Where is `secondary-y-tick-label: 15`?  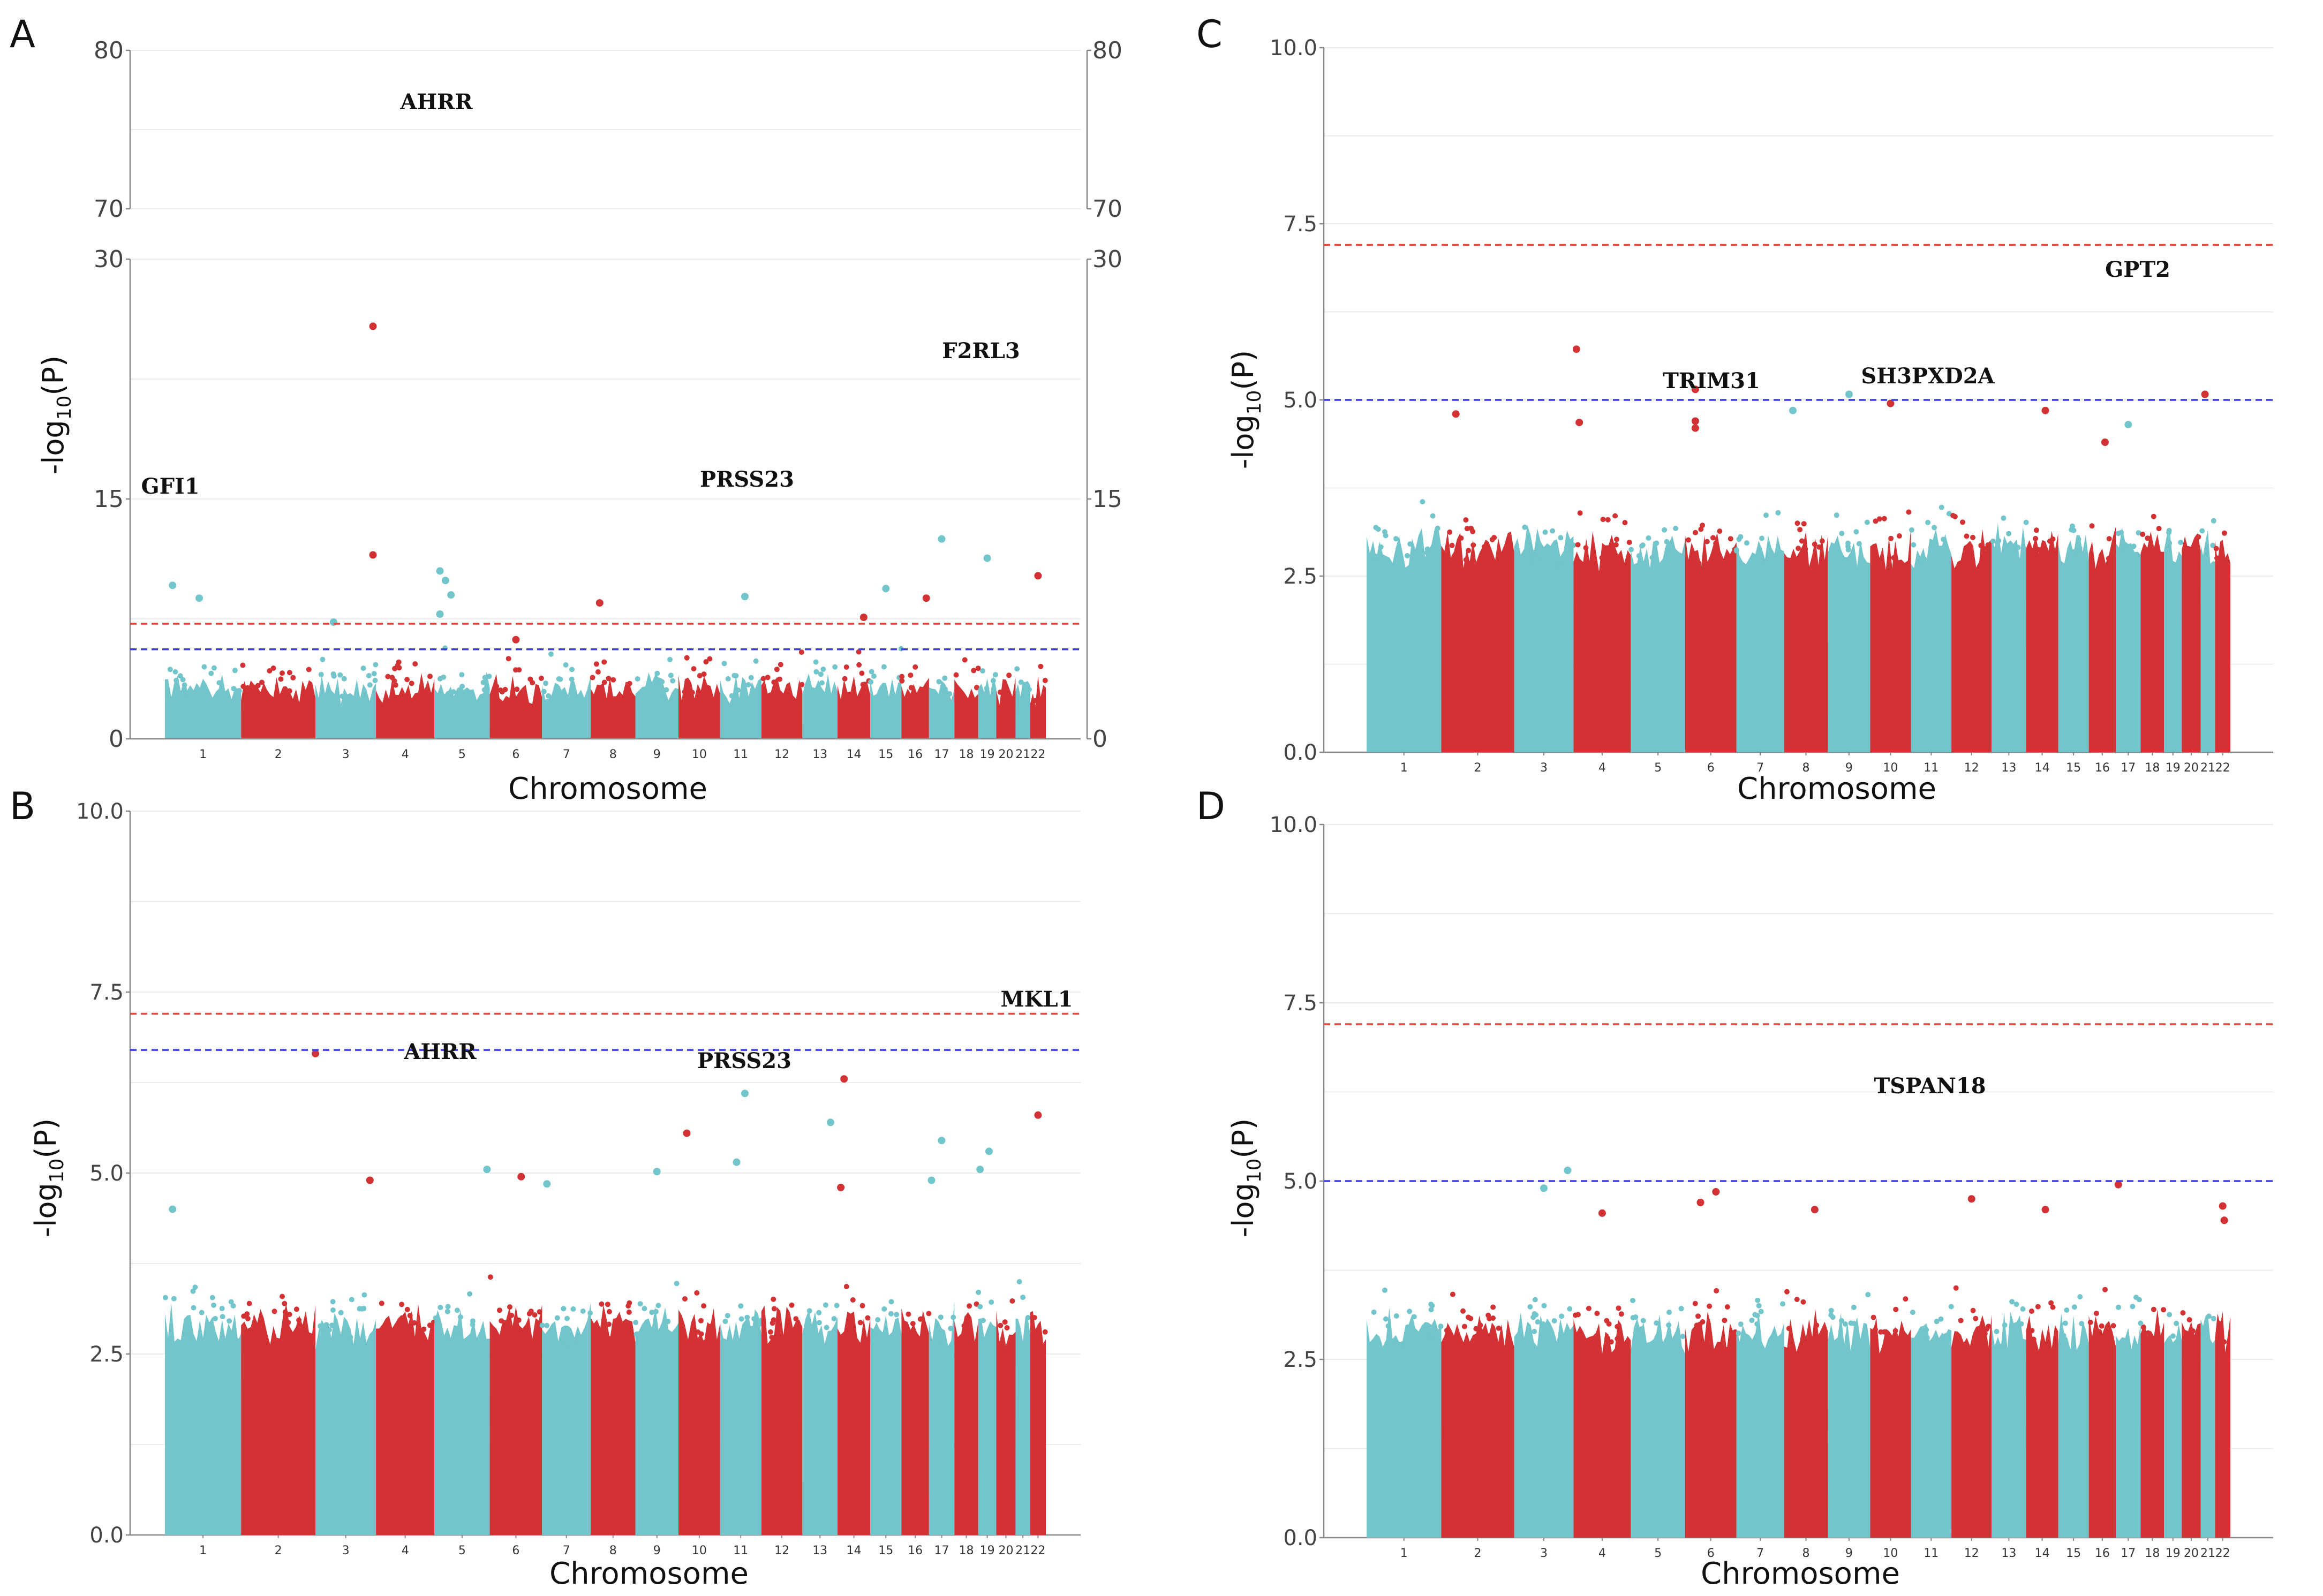 secondary-y-tick-label: 15 is located at coordinates (1107, 499).